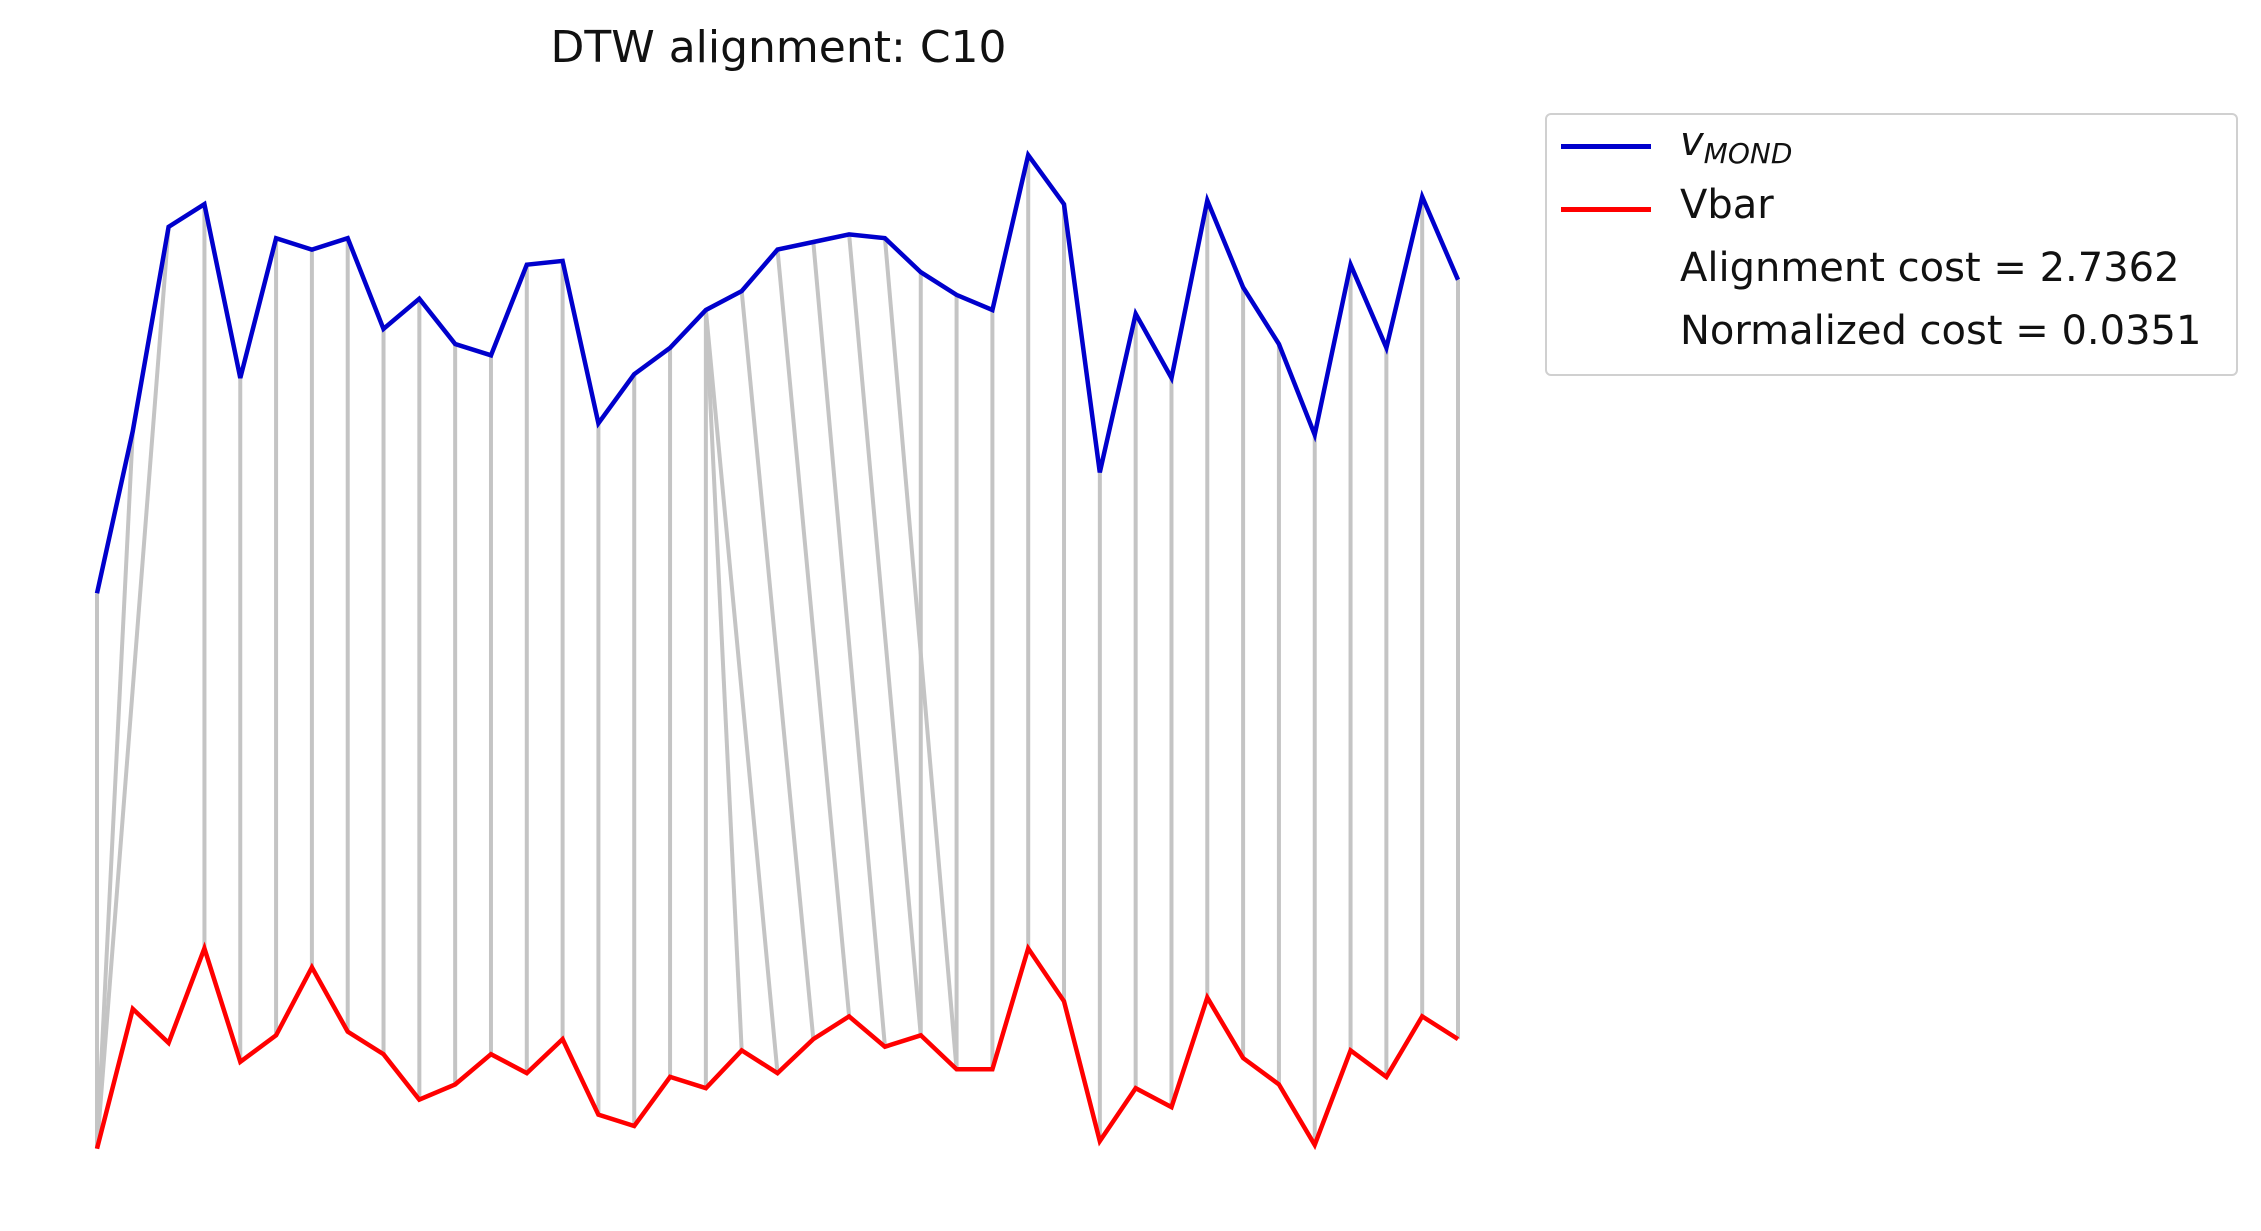 The height and width of the screenshot is (1231, 2261). What do you see at coordinates (1606, 209) in the screenshot?
I see `legend-swatch-vbar` at bounding box center [1606, 209].